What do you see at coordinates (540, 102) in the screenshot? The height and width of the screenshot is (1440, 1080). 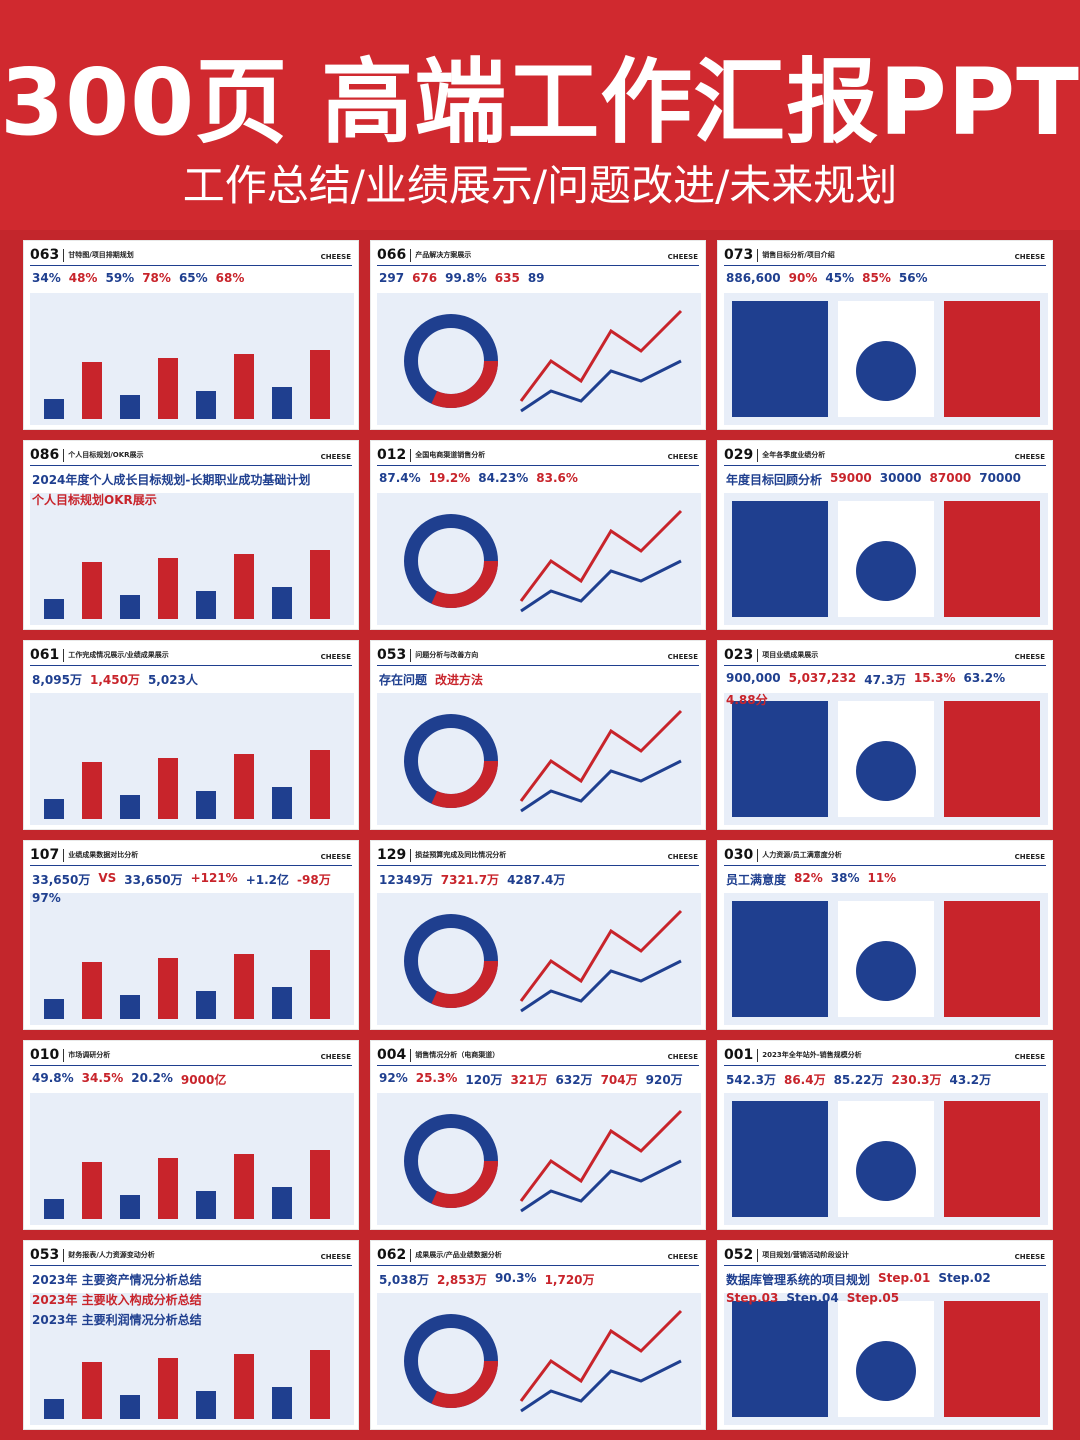 I see `title: 300页 高端工作汇报PPT` at bounding box center [540, 102].